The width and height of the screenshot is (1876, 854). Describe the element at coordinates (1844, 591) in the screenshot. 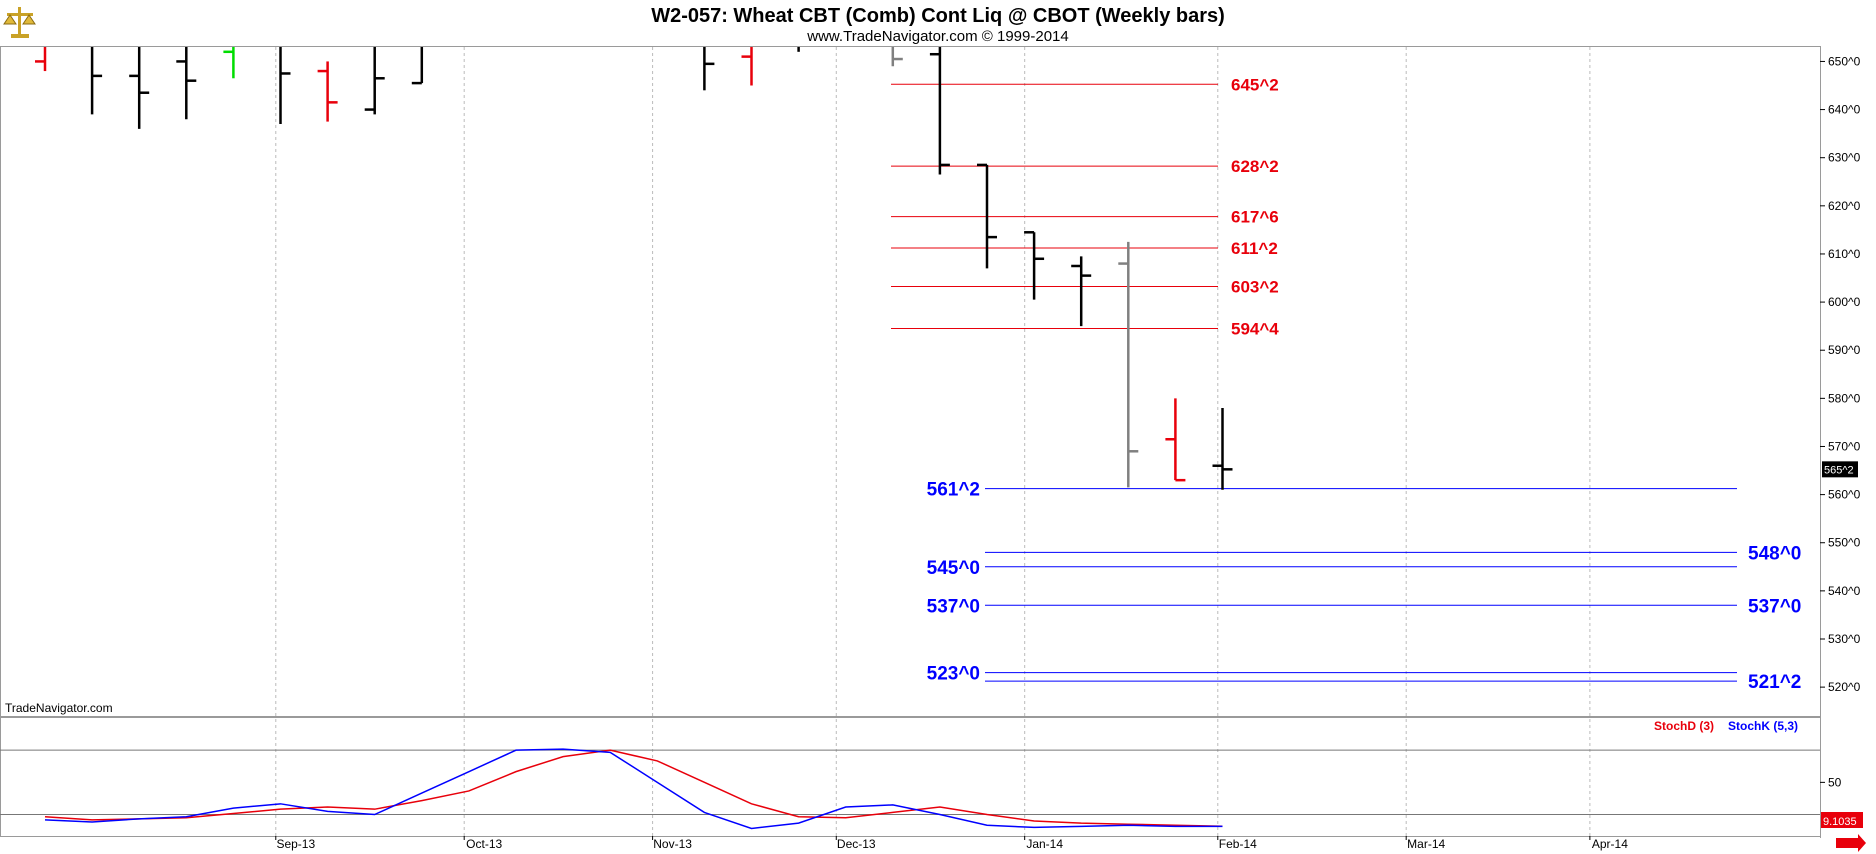

I see `price-tick-label: 540^0` at that location.